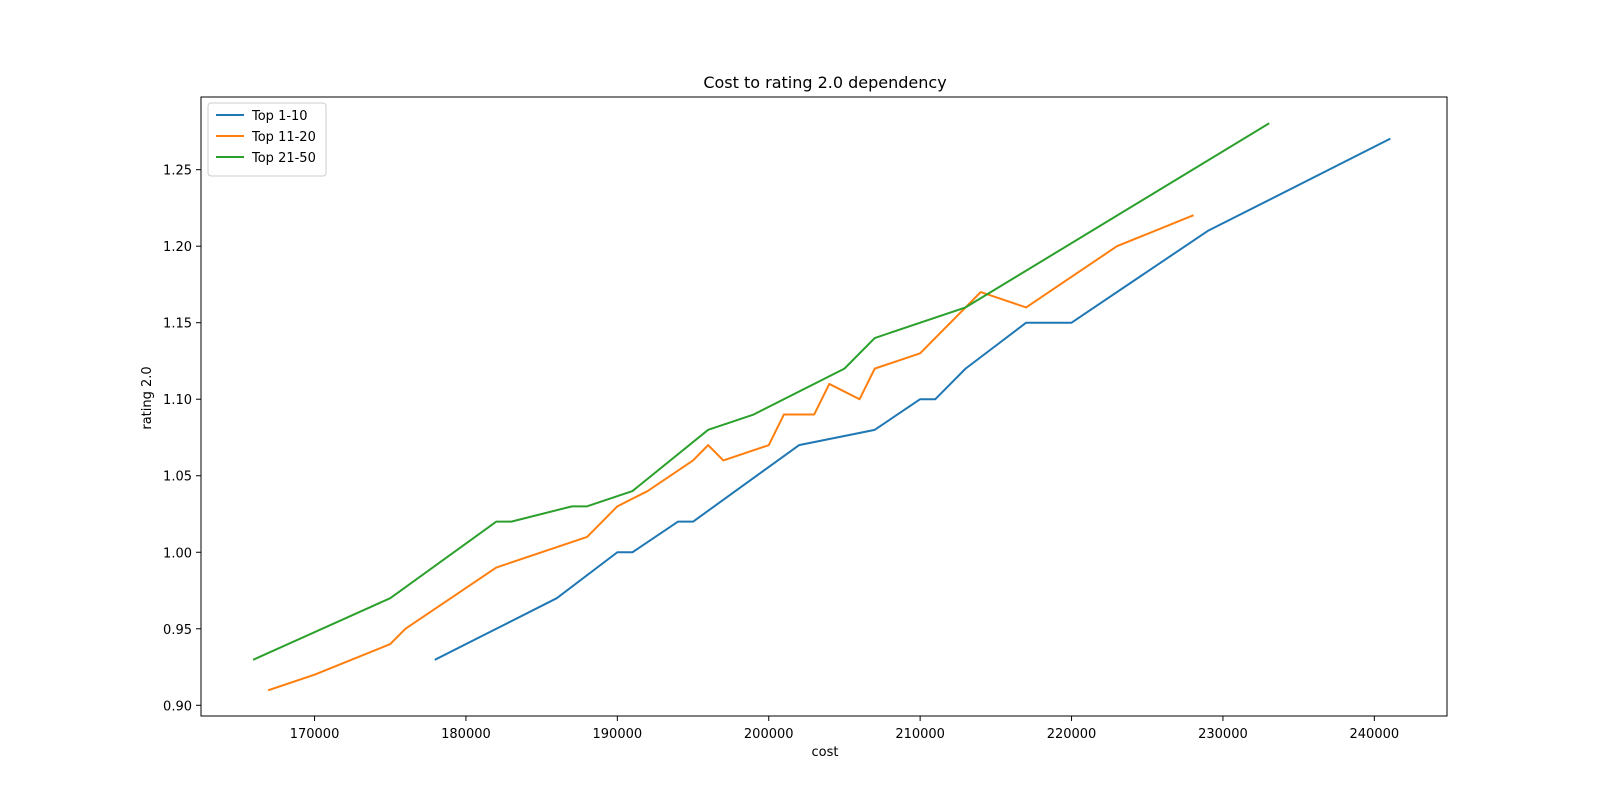 This screenshot has width=1600, height=804. I want to click on x-tick-label: 230000, so click(1223, 734).